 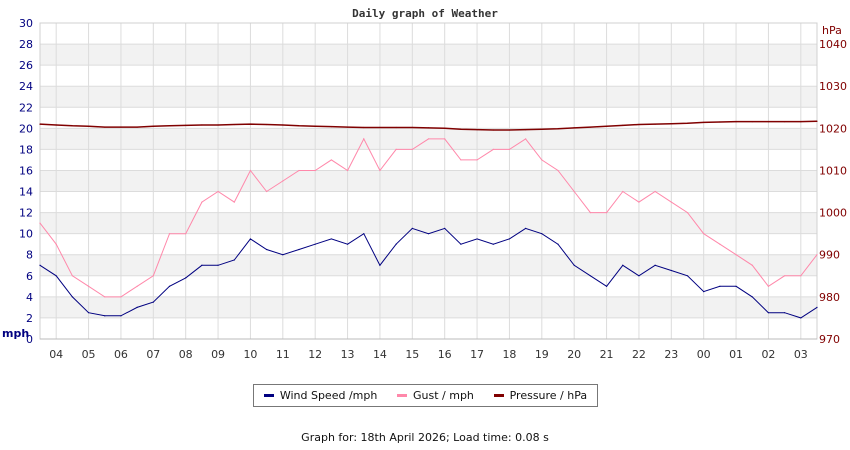 I want to click on y-right-label: hPa, so click(x=832, y=30).